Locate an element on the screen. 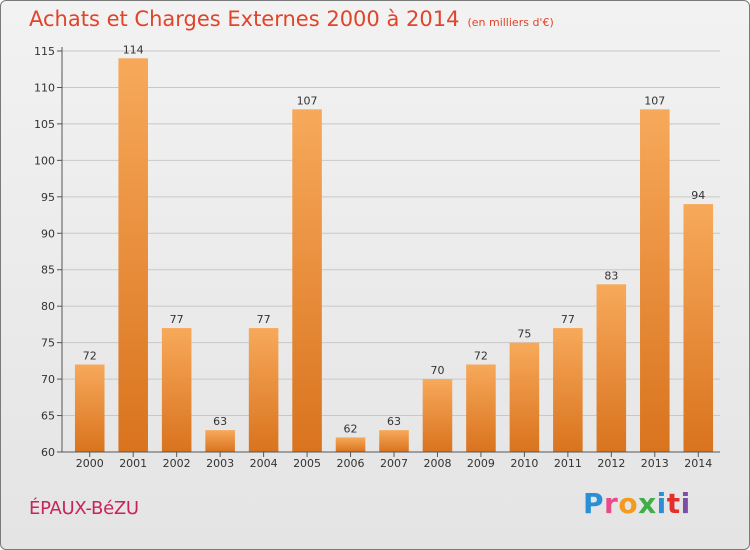 The width and height of the screenshot is (750, 550). y-tick-label: 90 is located at coordinates (48, 233).